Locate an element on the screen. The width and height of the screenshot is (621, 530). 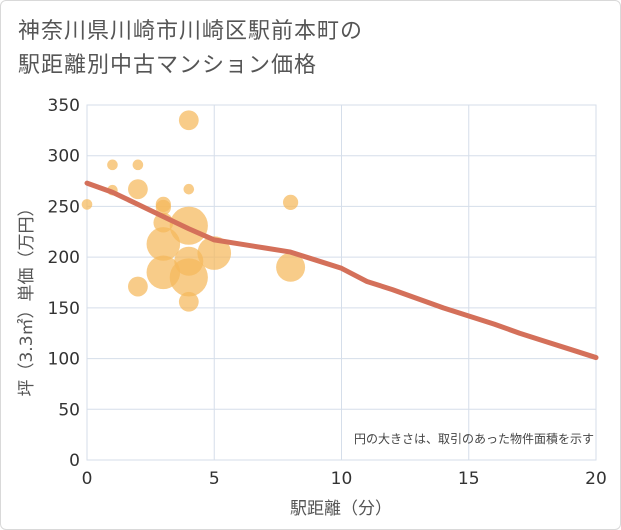
x-axis-title: 駅距離（分） is located at coordinates (341, 509).